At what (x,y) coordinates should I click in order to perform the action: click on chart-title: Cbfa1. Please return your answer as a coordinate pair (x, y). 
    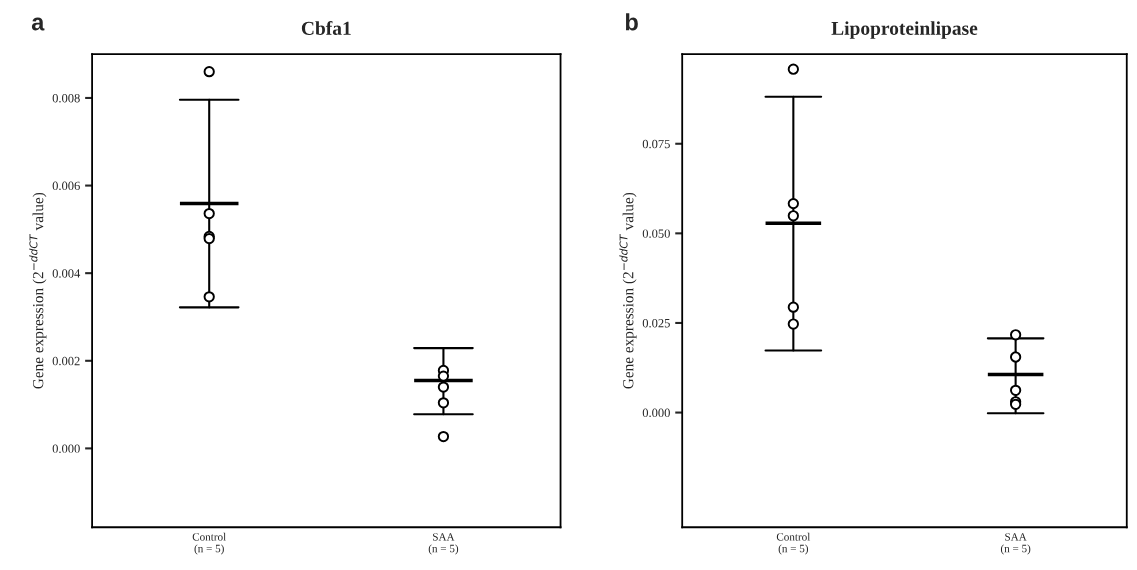
    Looking at the image, I should click on (326, 28).